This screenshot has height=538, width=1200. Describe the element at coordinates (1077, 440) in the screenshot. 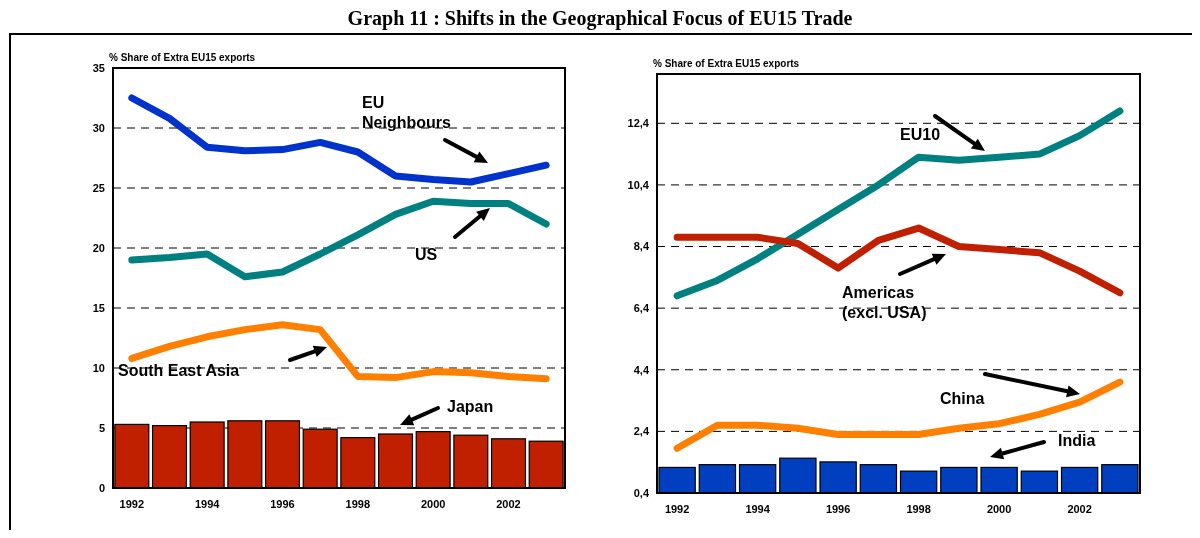

I see `legend-label: India` at that location.